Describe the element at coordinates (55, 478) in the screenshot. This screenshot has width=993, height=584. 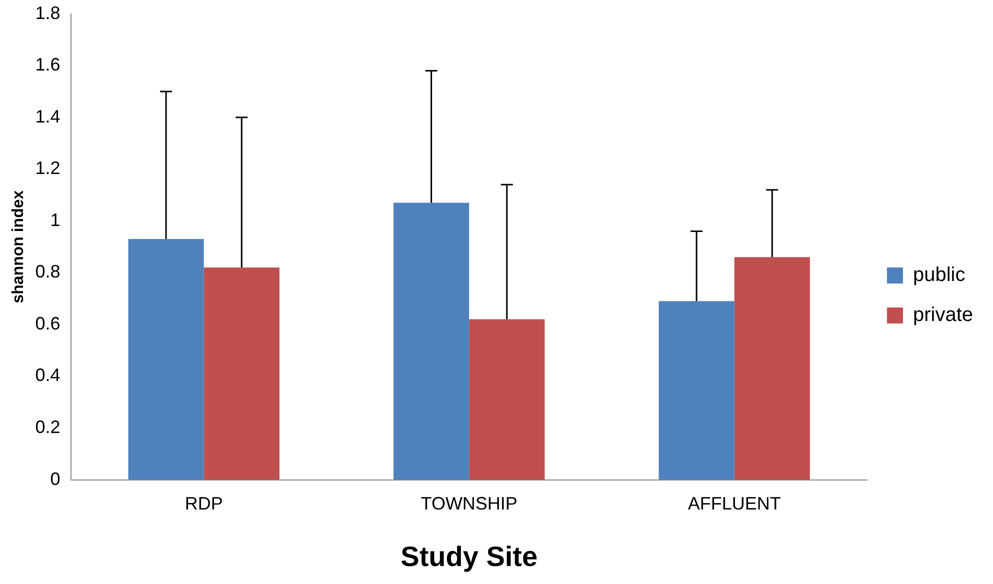
I see `y-tick-label: 0` at that location.